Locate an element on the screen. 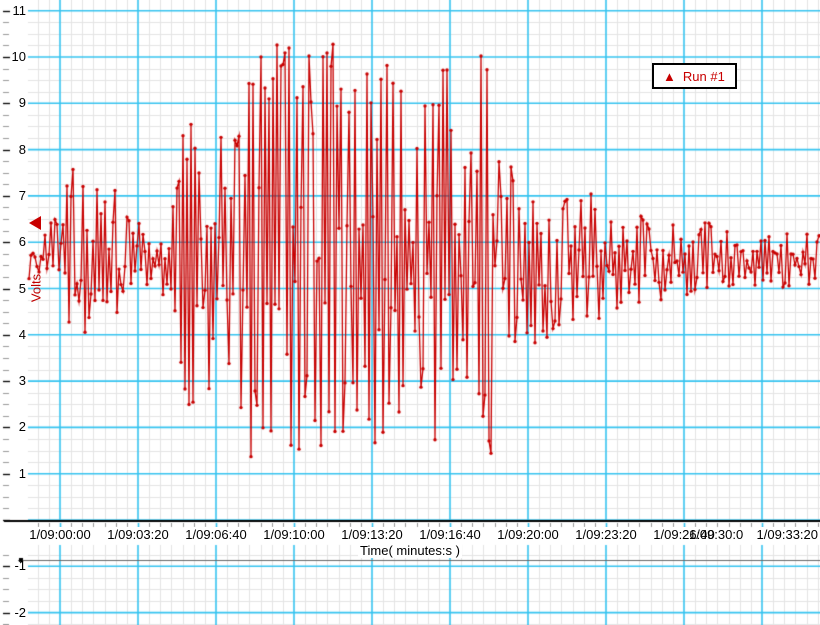 The image size is (820, 625). x-axis-tick-label: 1/09:13:20 is located at coordinates (372, 534).